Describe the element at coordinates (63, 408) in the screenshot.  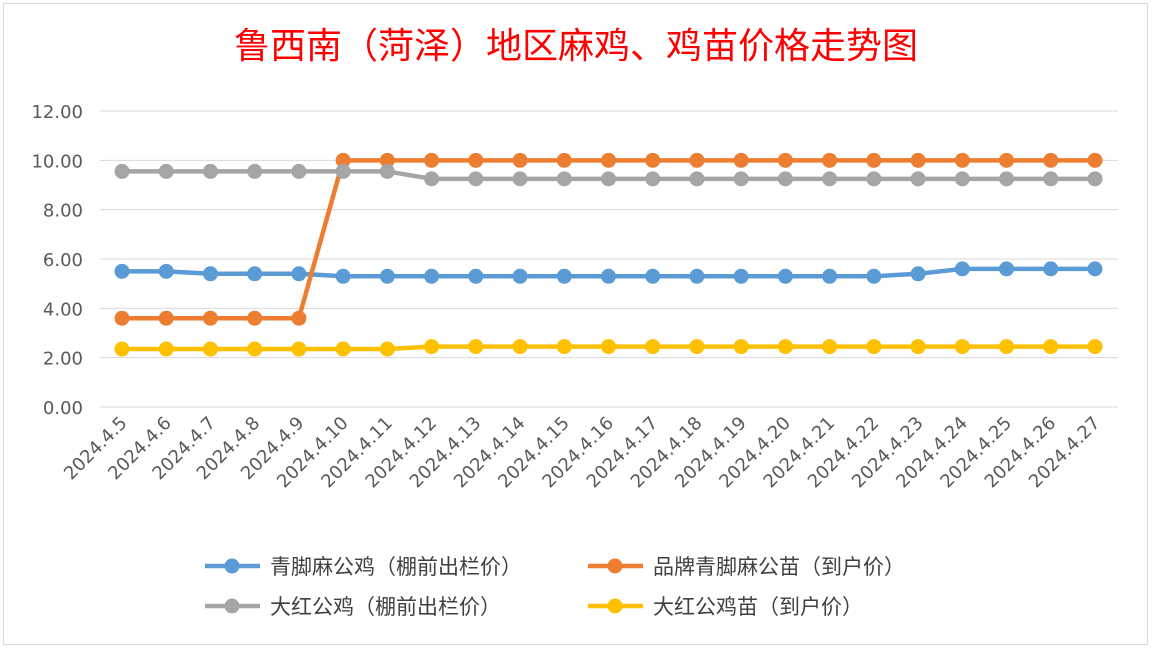
I see `y-tick-label: 0.00` at that location.